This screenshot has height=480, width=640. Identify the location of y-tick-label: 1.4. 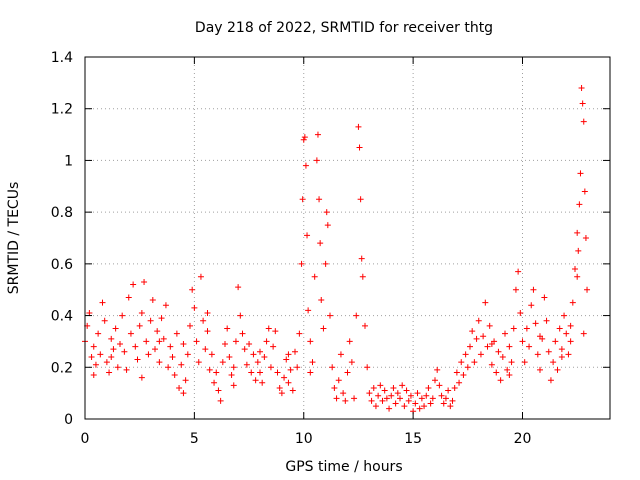
(62, 58).